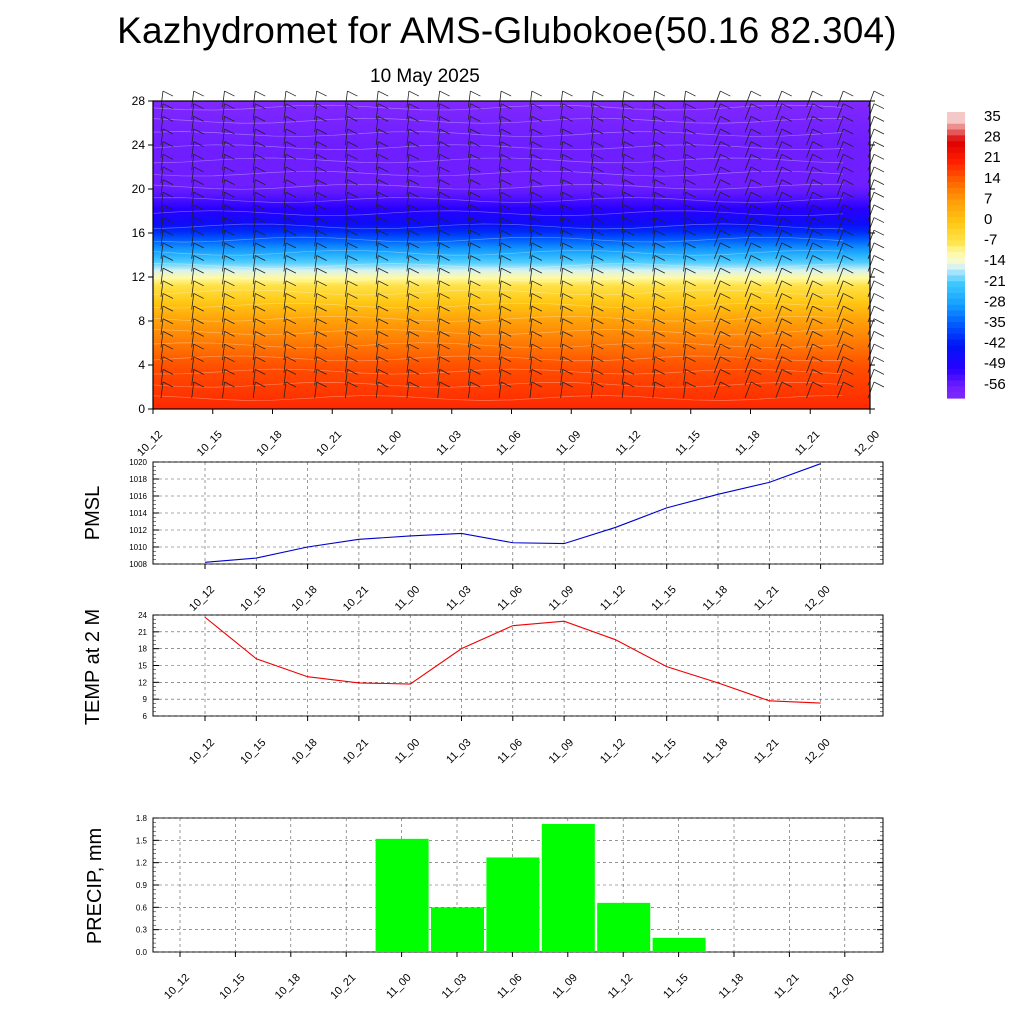  I want to click on x-tick-label: 11_06, so click(509, 444).